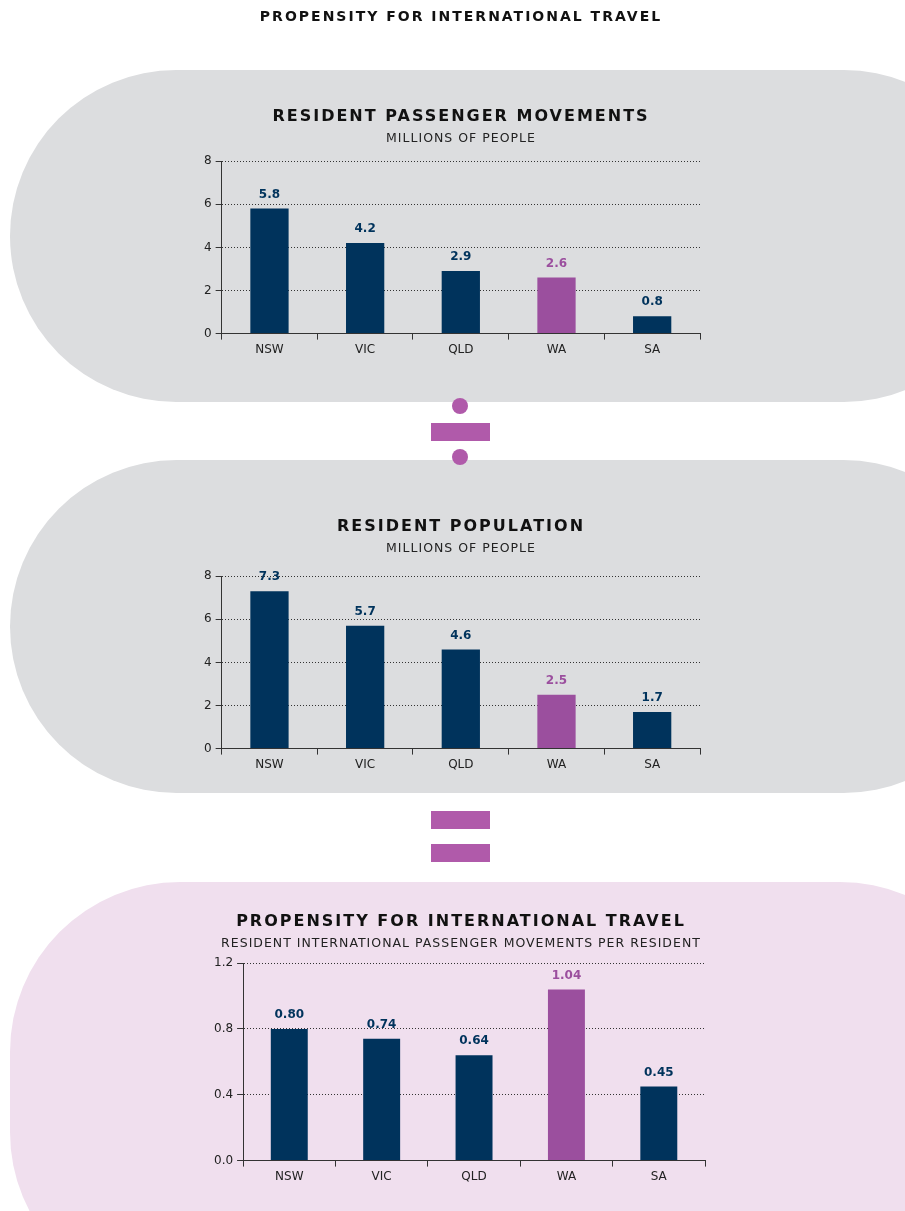  Describe the element at coordinates (556, 679) in the screenshot. I see `data-label: 2.5` at that location.